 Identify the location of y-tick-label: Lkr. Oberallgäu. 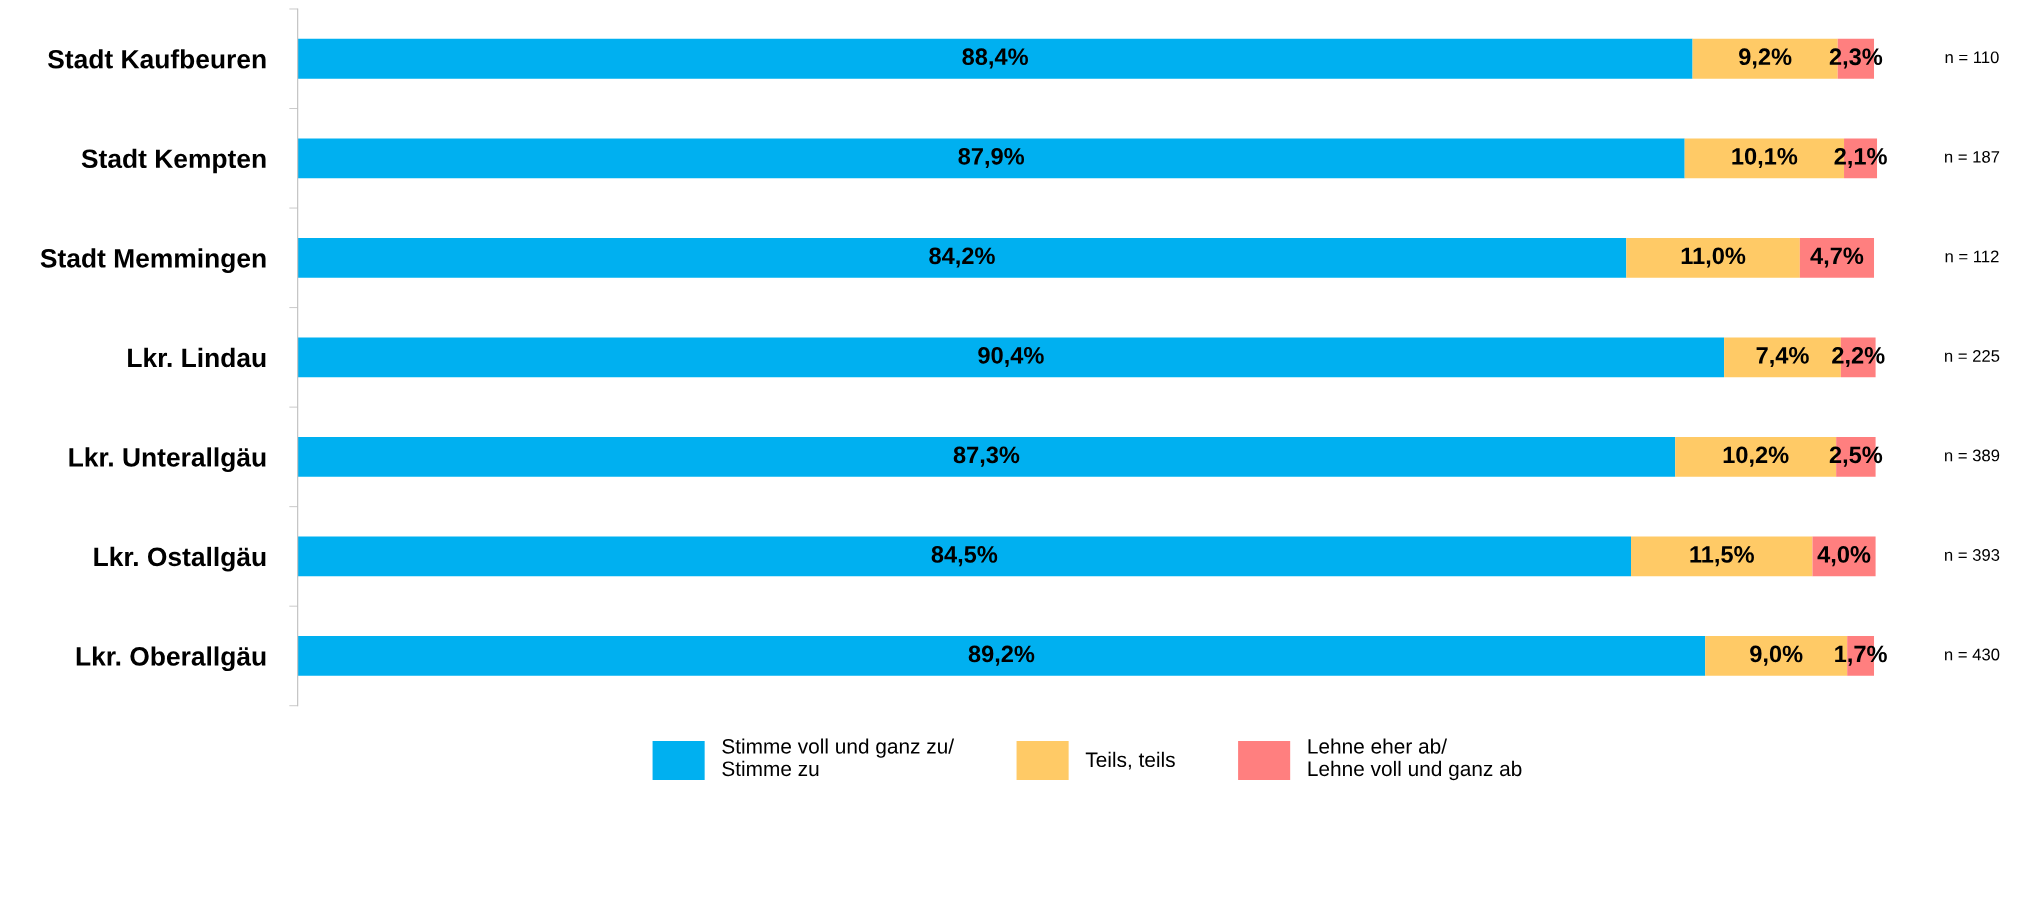
(171, 659).